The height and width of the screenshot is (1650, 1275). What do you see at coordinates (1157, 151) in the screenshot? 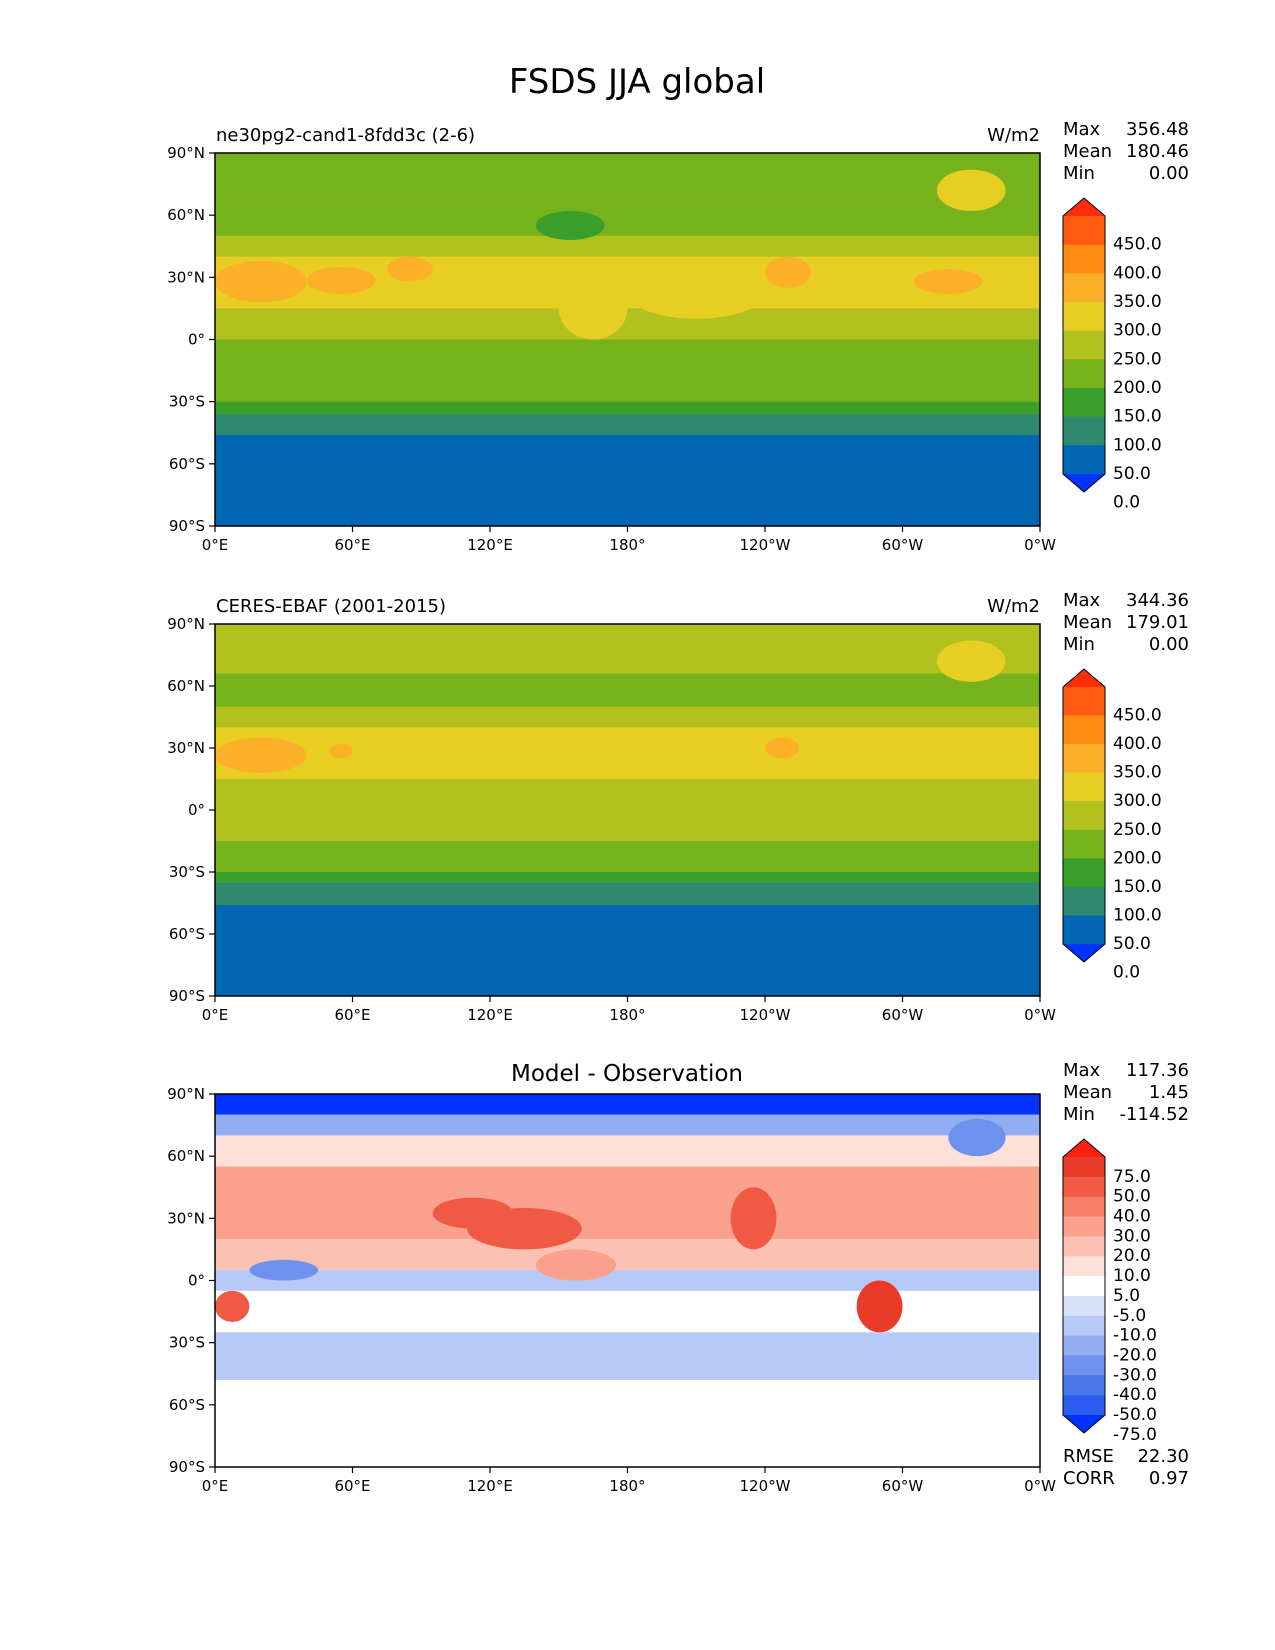
I see `stat-mean-value: 180.46` at bounding box center [1157, 151].